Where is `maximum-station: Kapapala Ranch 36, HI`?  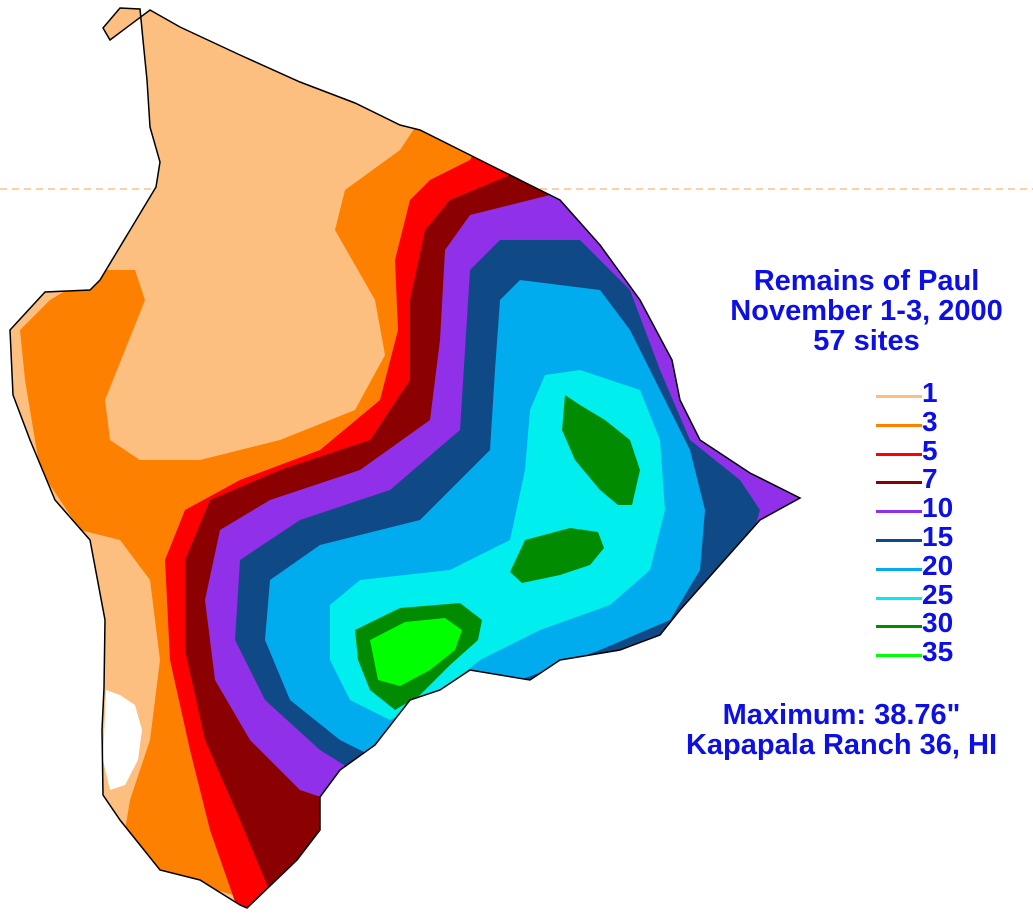 maximum-station: Kapapala Ranch 36, HI is located at coordinates (841, 745).